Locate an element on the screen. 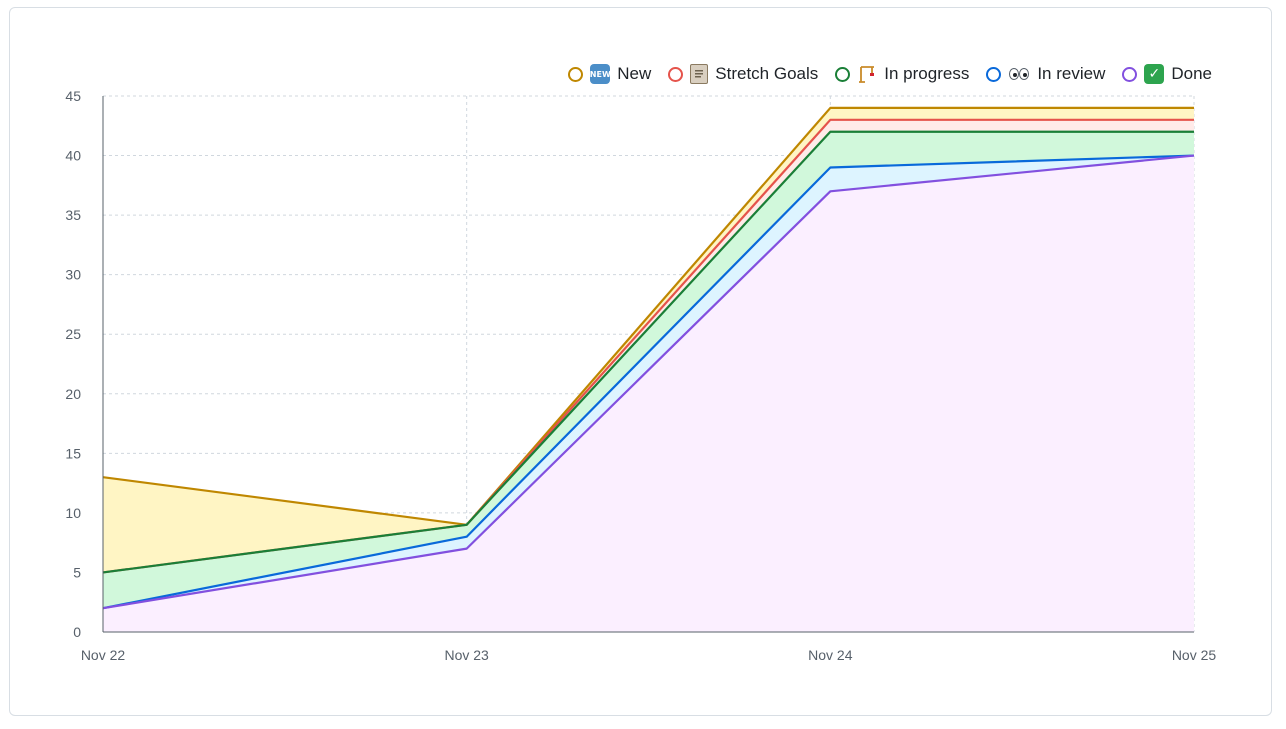 The width and height of the screenshot is (1286, 729). legend-marker-stretch-goals is located at coordinates (676, 74).